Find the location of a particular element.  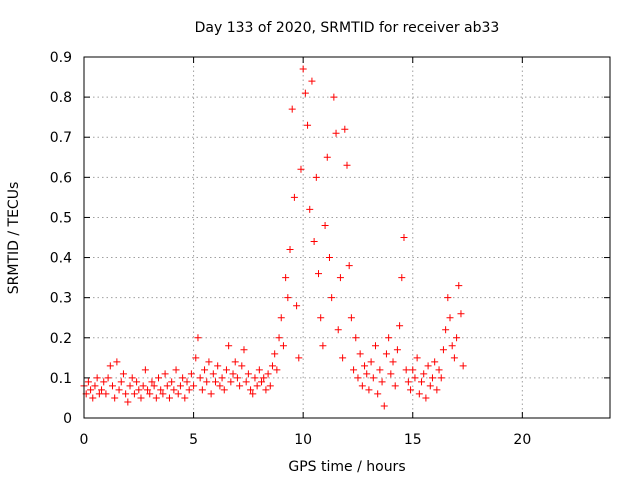

y-axis-label: SRMTID / TECUs is located at coordinates (14, 238).